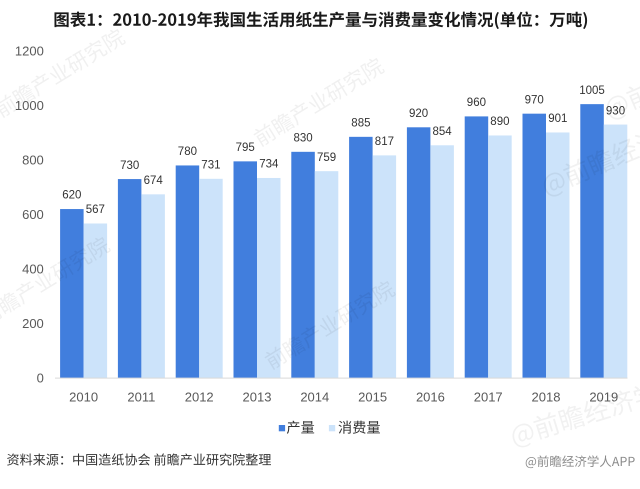 This screenshot has width=640, height=489. I want to click on svg-text: 830, so click(303, 139).